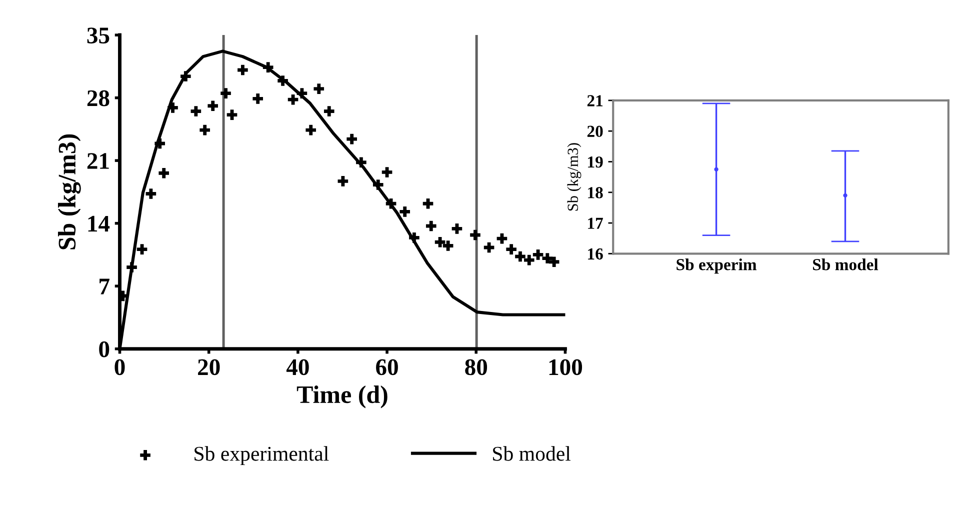  What do you see at coordinates (595, 223) in the screenshot?
I see `y-tick-label: 17` at bounding box center [595, 223].